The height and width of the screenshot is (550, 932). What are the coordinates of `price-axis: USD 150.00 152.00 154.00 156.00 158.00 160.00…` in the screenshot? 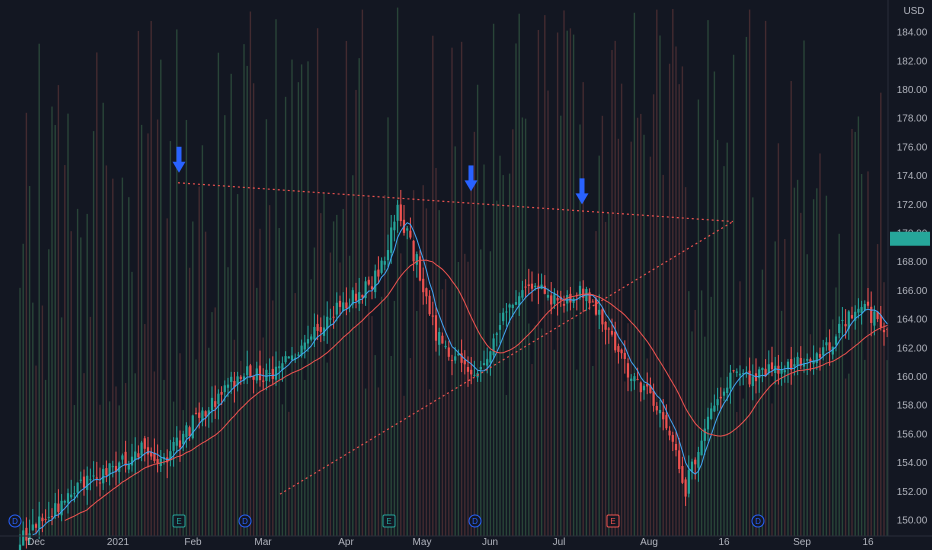 It's located at (909, 268).